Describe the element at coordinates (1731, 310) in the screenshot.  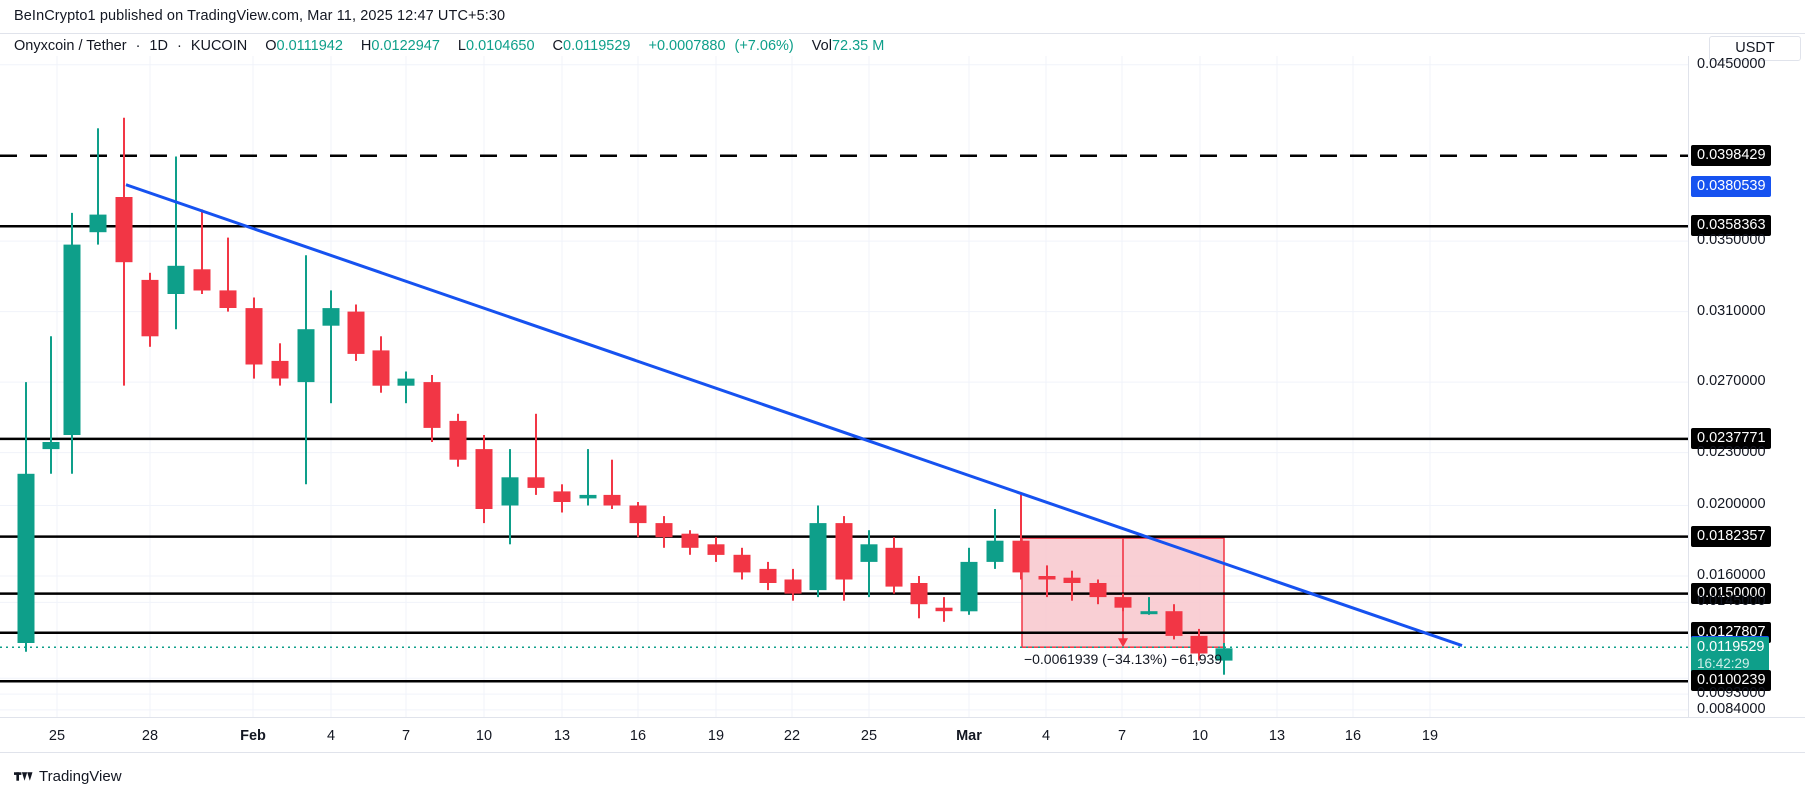
I see `price-tick-label: 0.0310000` at that location.